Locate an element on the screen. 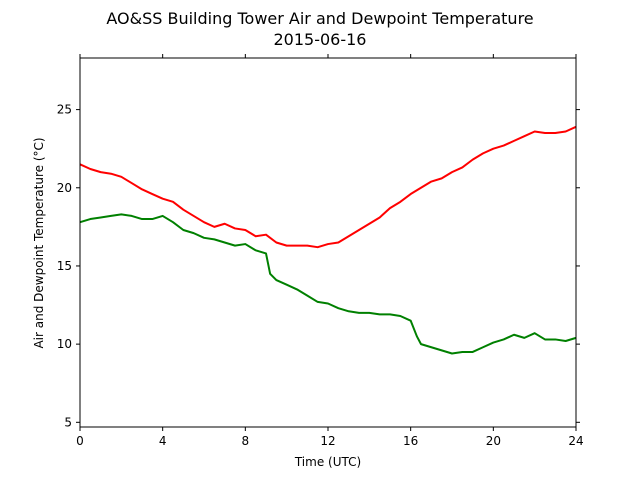  x-tick-label: 24 is located at coordinates (575, 441).